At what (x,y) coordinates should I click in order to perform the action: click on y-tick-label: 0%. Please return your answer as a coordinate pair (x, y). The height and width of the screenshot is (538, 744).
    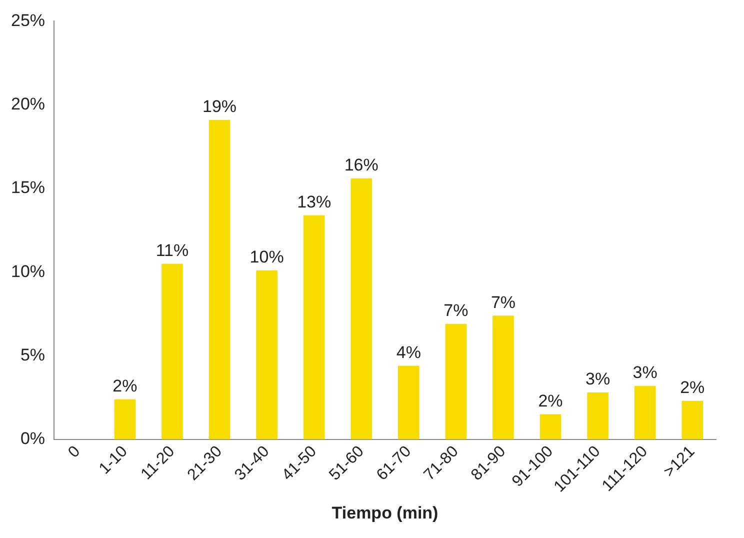
    Looking at the image, I should click on (33, 438).